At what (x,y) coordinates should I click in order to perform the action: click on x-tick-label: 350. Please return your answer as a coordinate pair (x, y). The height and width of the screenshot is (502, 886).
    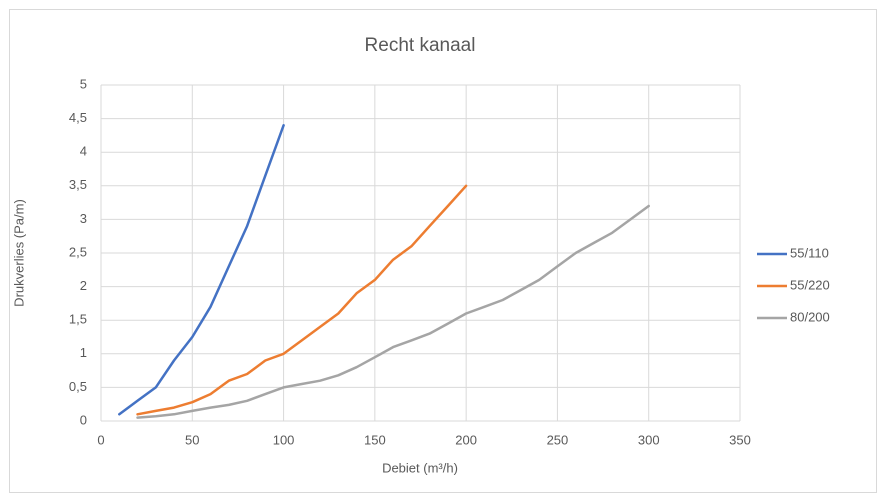
    Looking at the image, I should click on (740, 439).